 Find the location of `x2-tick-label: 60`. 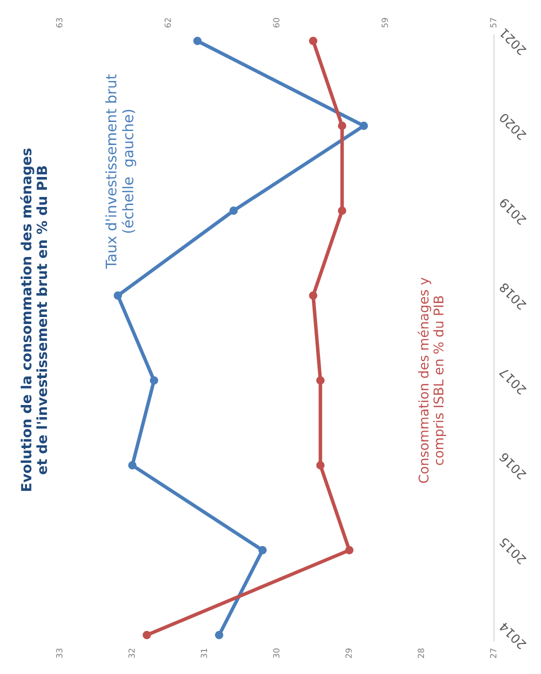

x2-tick-label: 60 is located at coordinates (276, 23).